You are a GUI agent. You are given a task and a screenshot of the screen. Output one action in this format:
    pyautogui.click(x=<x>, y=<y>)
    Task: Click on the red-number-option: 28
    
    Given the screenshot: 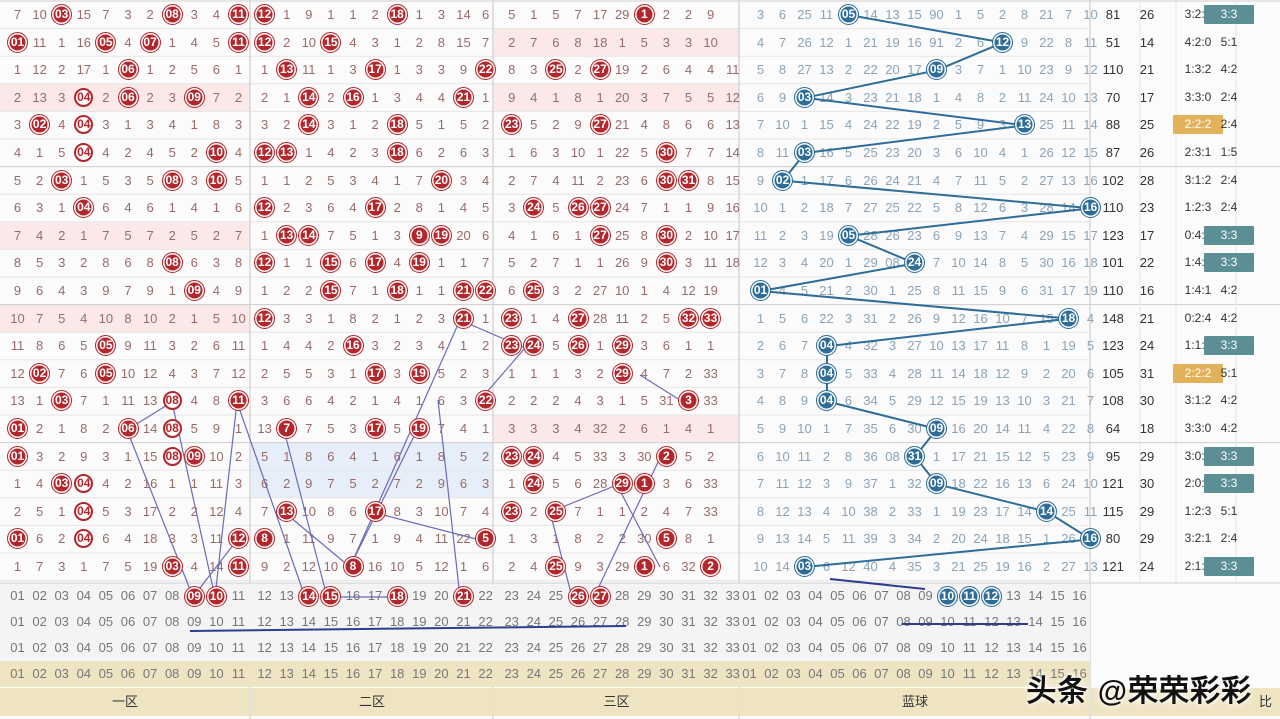 What is the action you would take?
    pyautogui.click(x=622, y=595)
    